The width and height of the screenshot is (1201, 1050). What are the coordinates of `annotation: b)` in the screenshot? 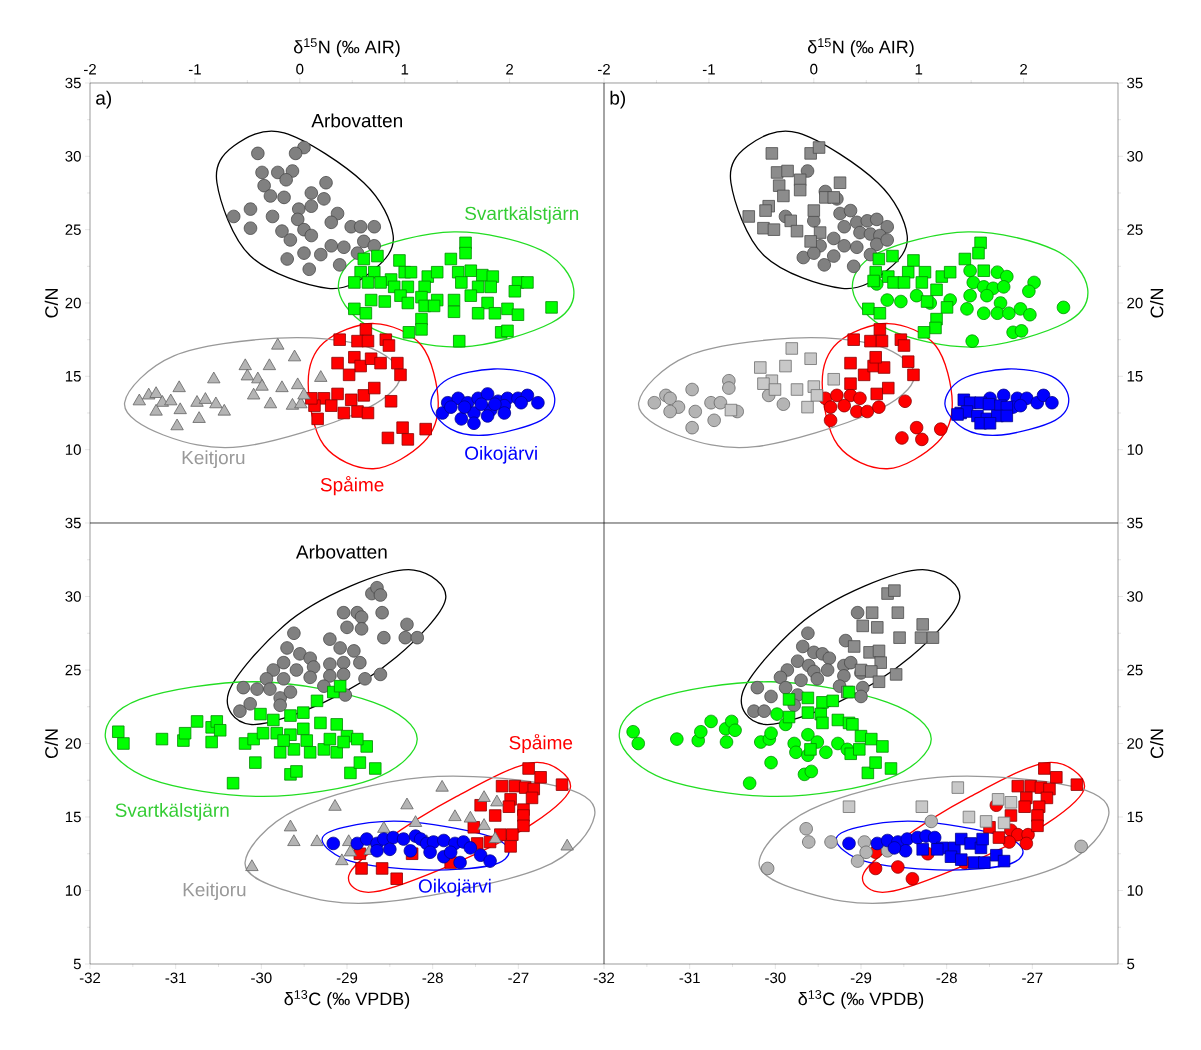 It's located at (618, 99).